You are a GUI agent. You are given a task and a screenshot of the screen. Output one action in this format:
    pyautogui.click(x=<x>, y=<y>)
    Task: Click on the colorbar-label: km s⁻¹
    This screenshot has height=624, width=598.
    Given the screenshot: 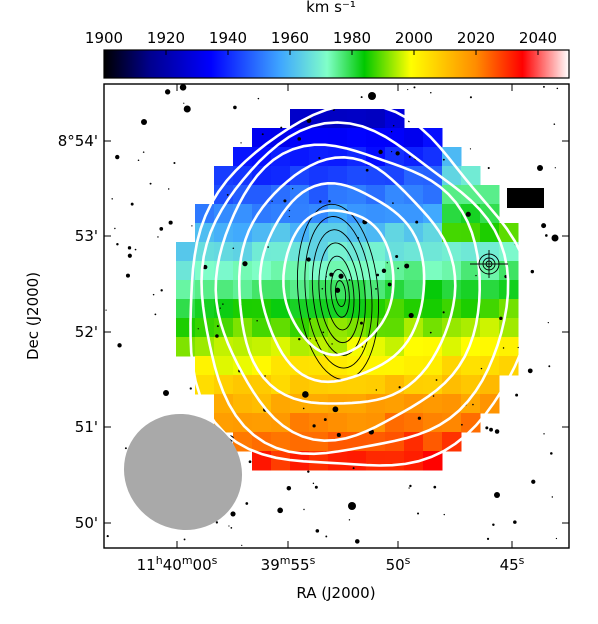 What is the action you would take?
    pyautogui.click(x=331, y=8)
    